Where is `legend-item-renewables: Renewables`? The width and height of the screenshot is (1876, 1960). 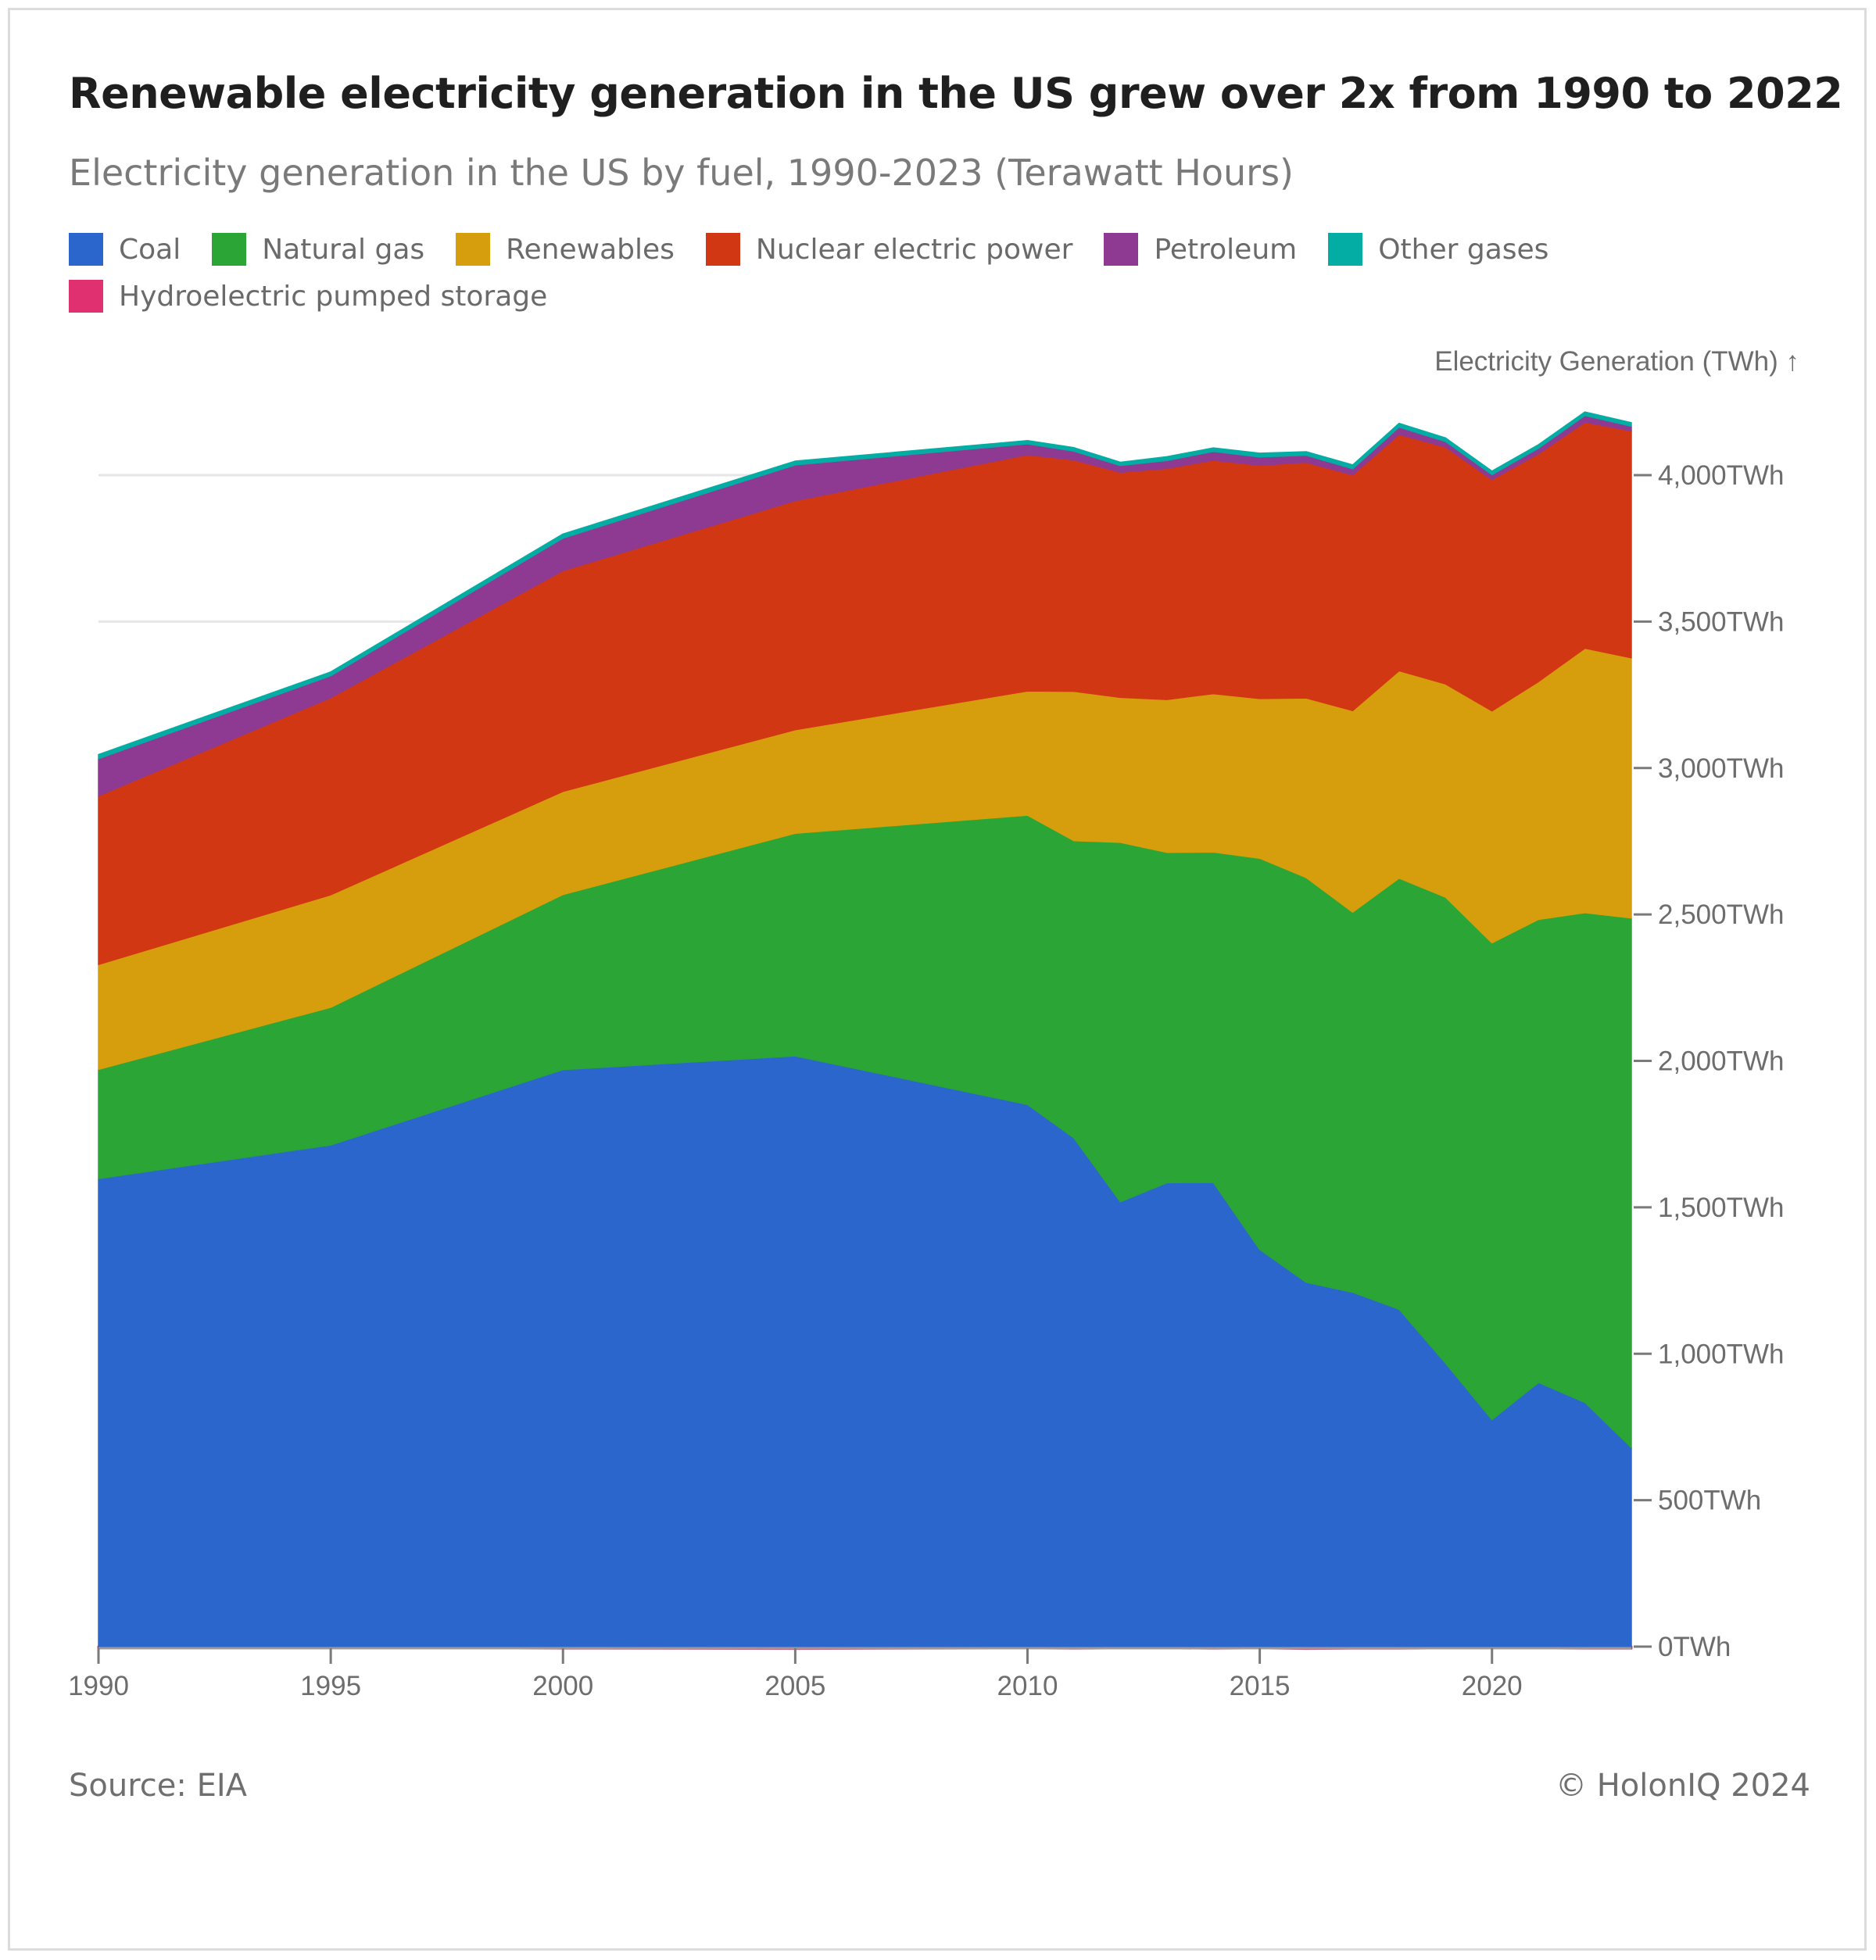 legend-item-renewables: Renewables is located at coordinates (565, 249).